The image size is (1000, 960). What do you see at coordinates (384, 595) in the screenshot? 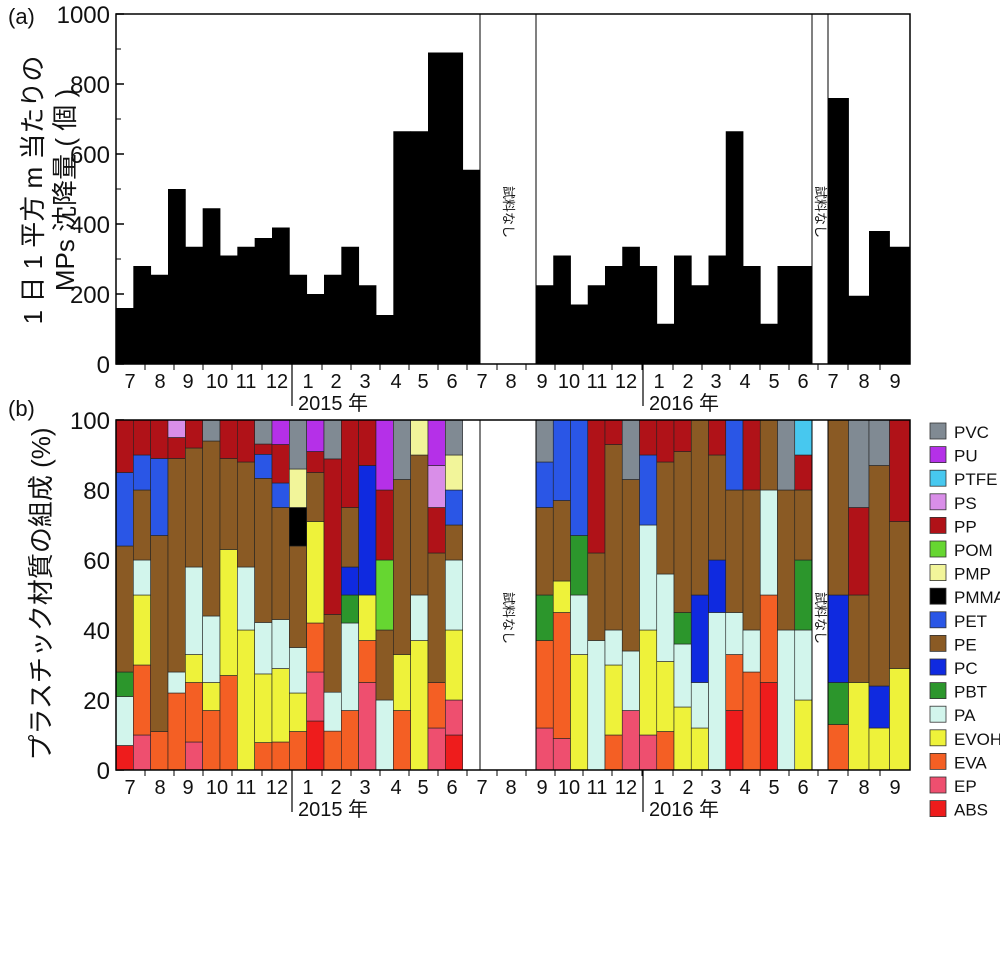
I see `segment-pom` at bounding box center [384, 595].